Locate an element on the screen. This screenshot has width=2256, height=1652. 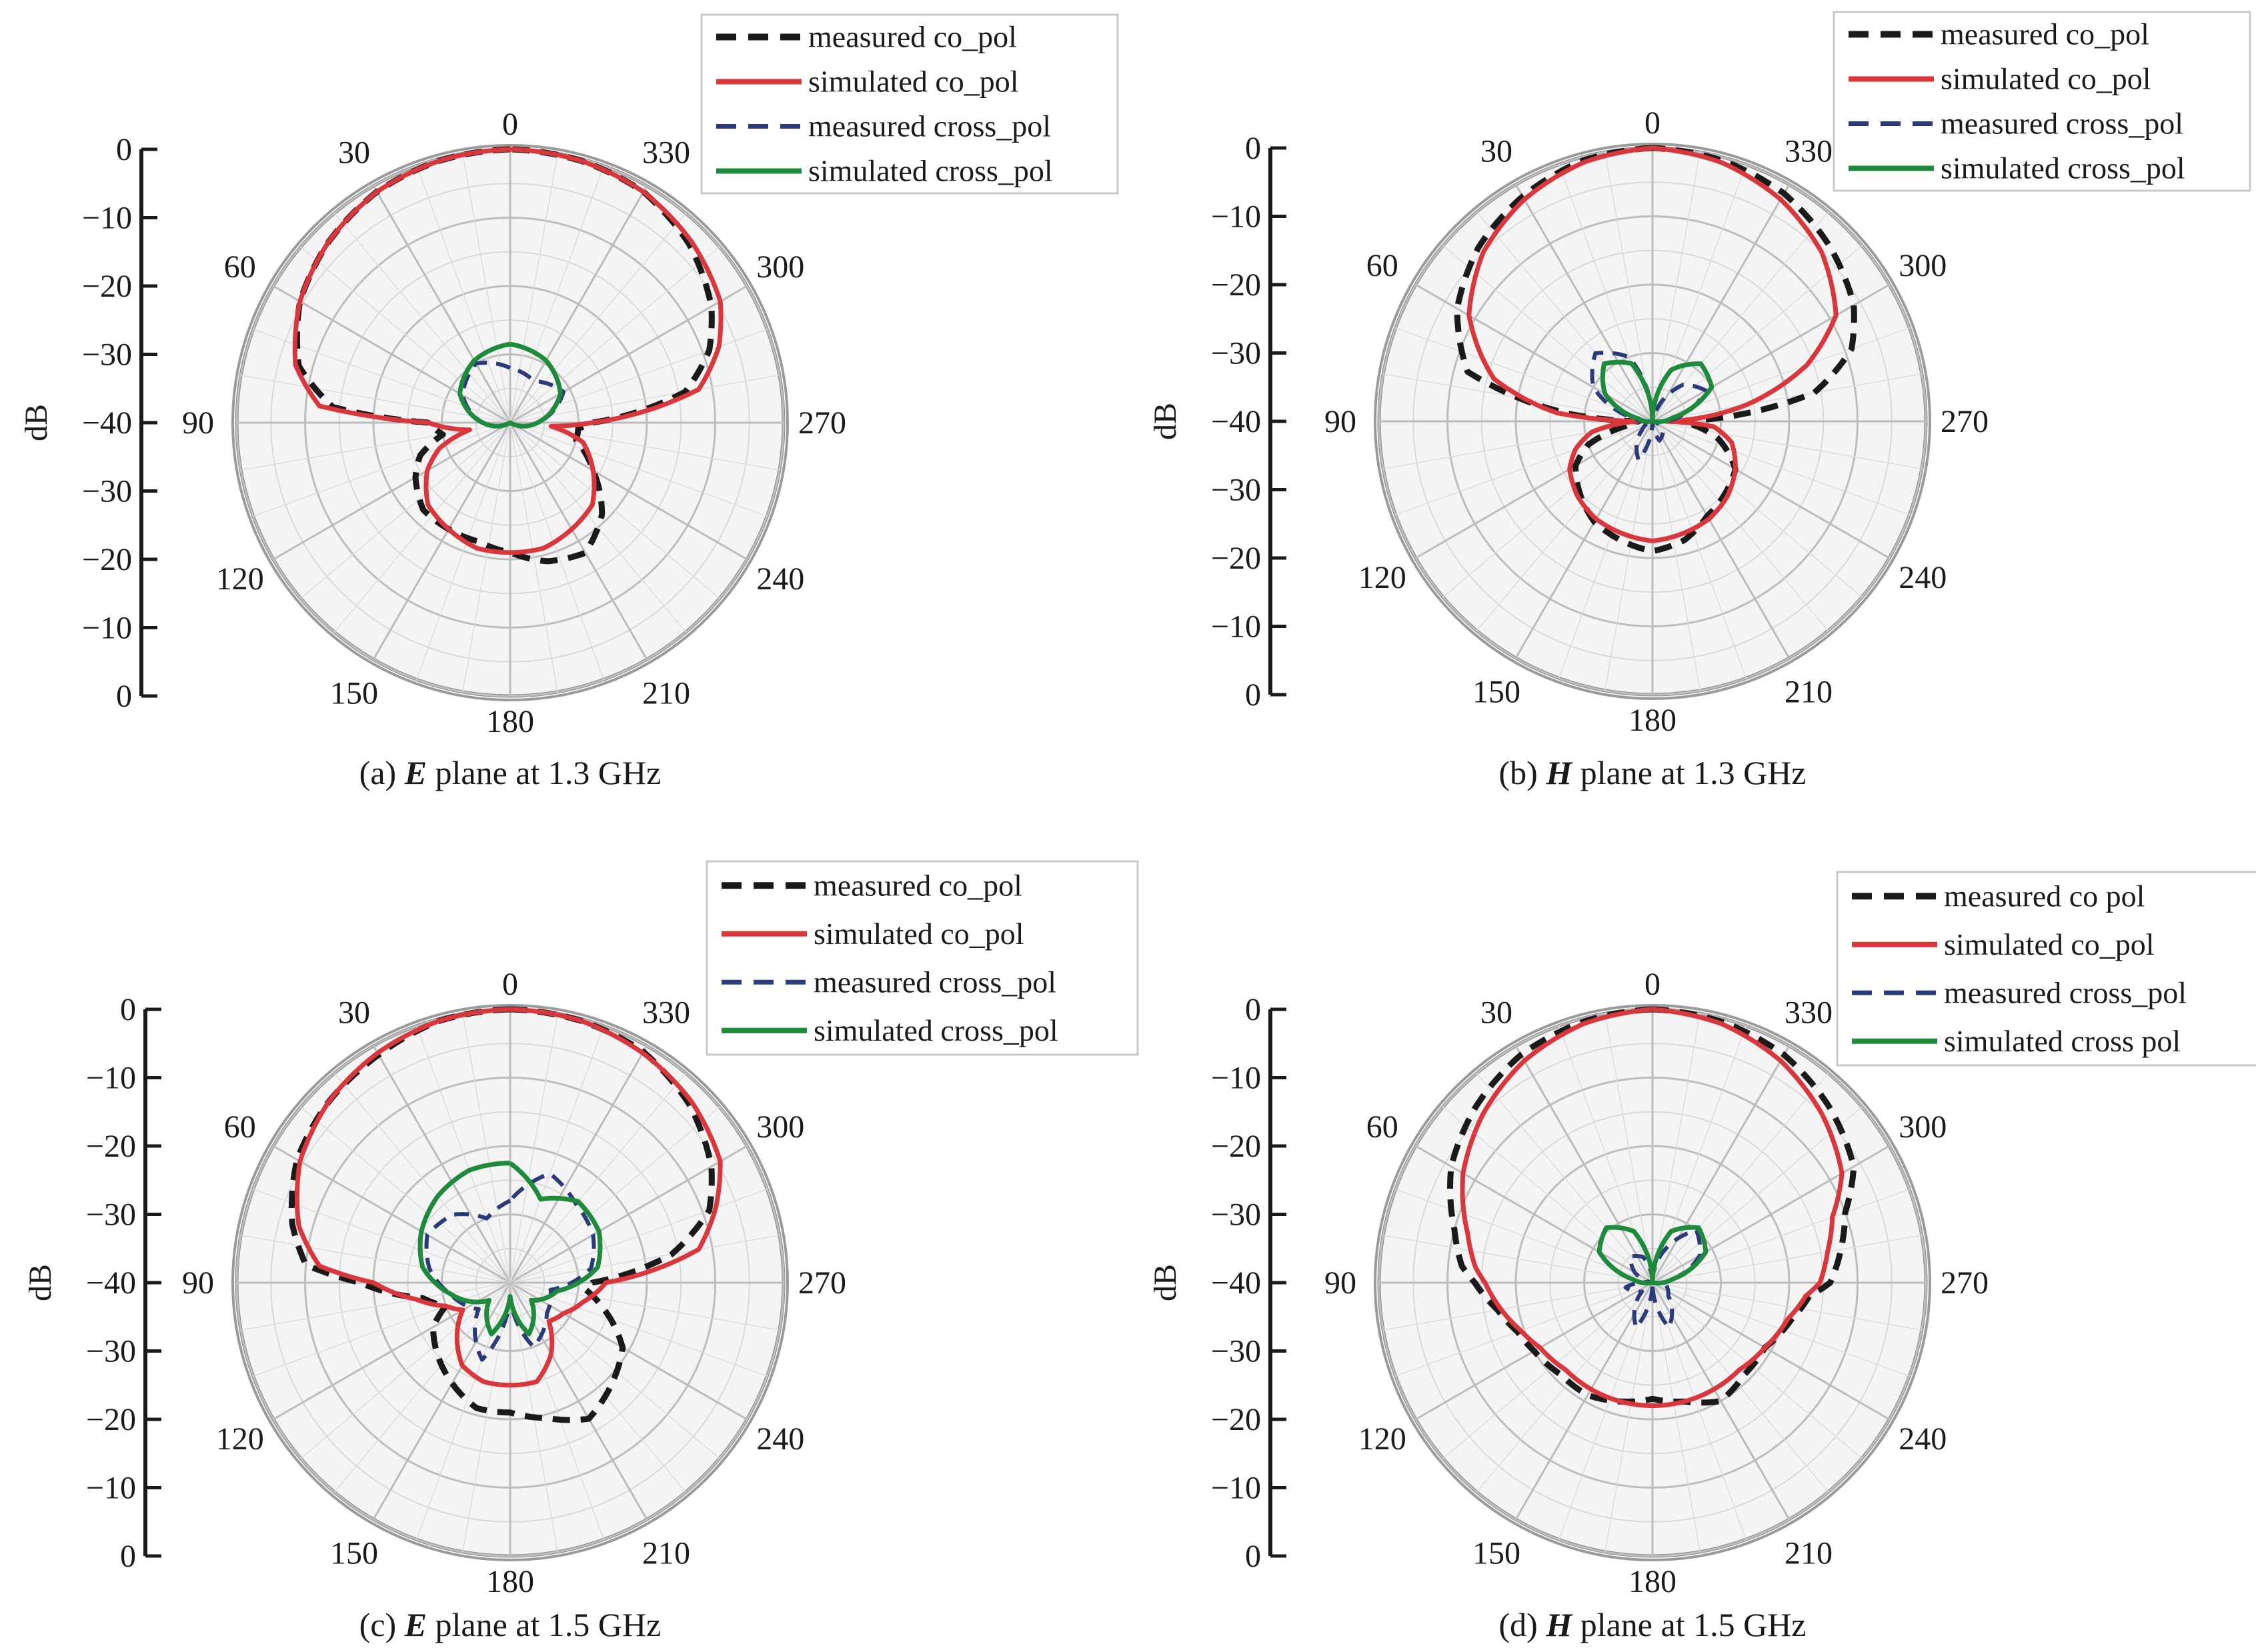
caption-suffix: plane at 1.5 GHz is located at coordinates (544, 1624).